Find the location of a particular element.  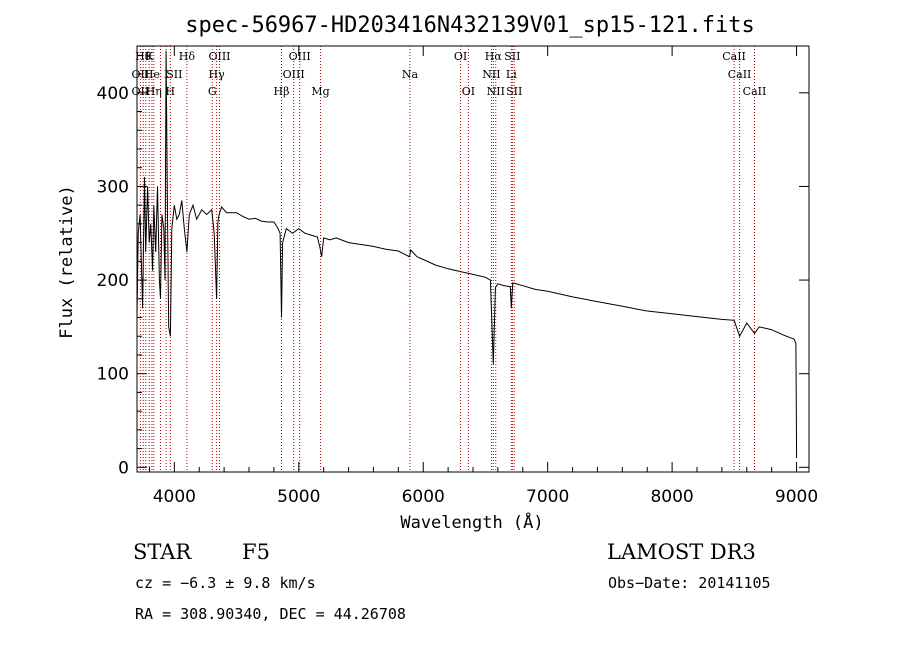

object-subclass: F5 is located at coordinates (256, 552).